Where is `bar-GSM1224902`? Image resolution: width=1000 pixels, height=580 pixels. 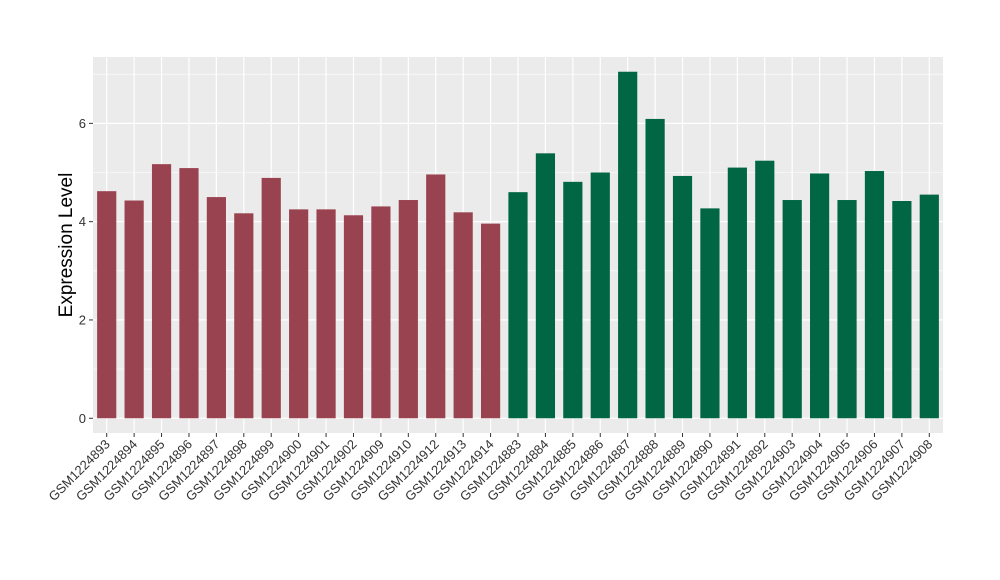 bar-GSM1224902 is located at coordinates (353, 317).